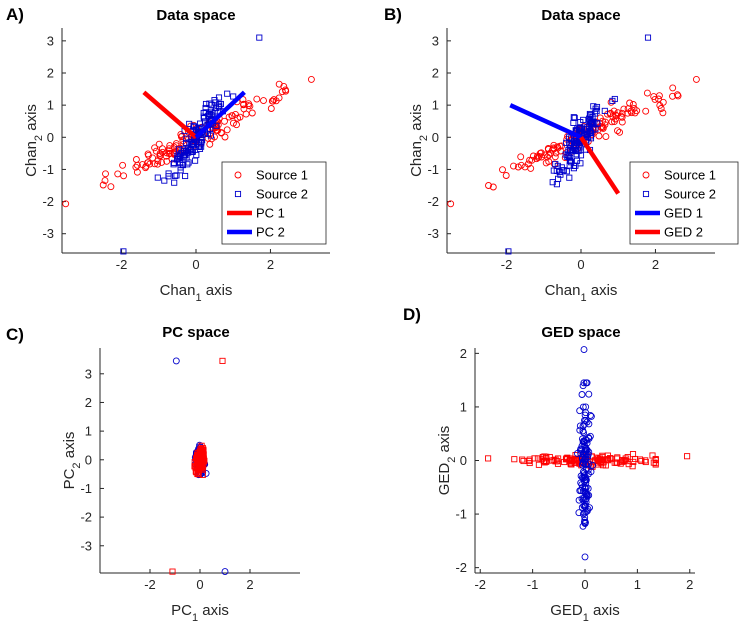 The height and width of the screenshot is (628, 750). Describe the element at coordinates (581, 293) in the screenshot. I see `panel-b-x-label: Chan1 axis` at that location.